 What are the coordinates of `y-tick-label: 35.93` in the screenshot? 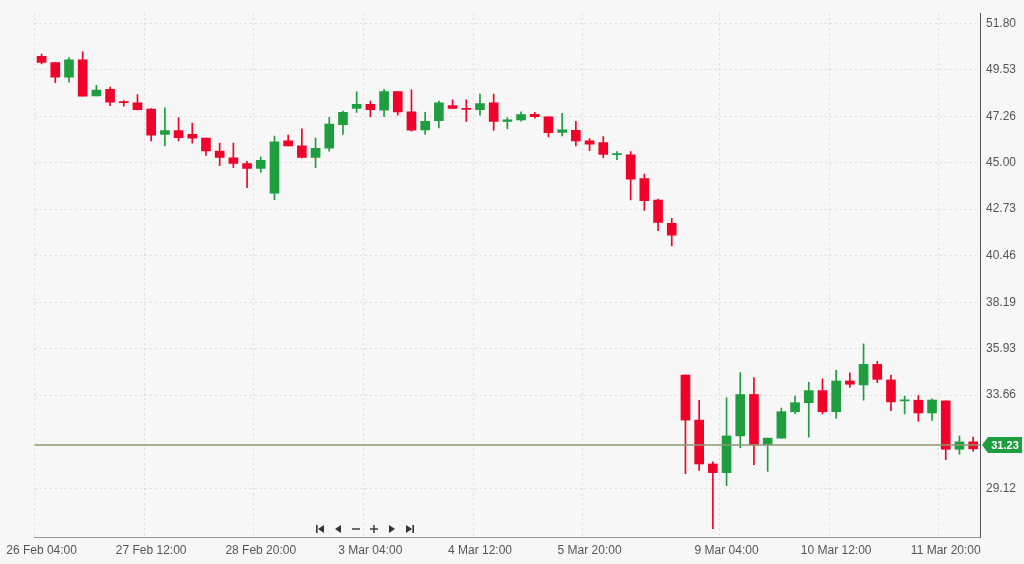 It's located at (1001, 347).